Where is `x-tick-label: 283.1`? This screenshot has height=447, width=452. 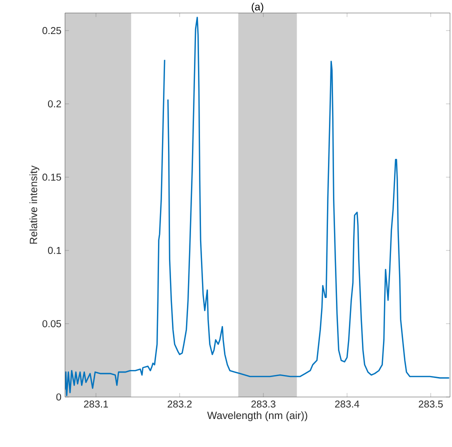 x-tick-label: 283.1 is located at coordinates (96, 404).